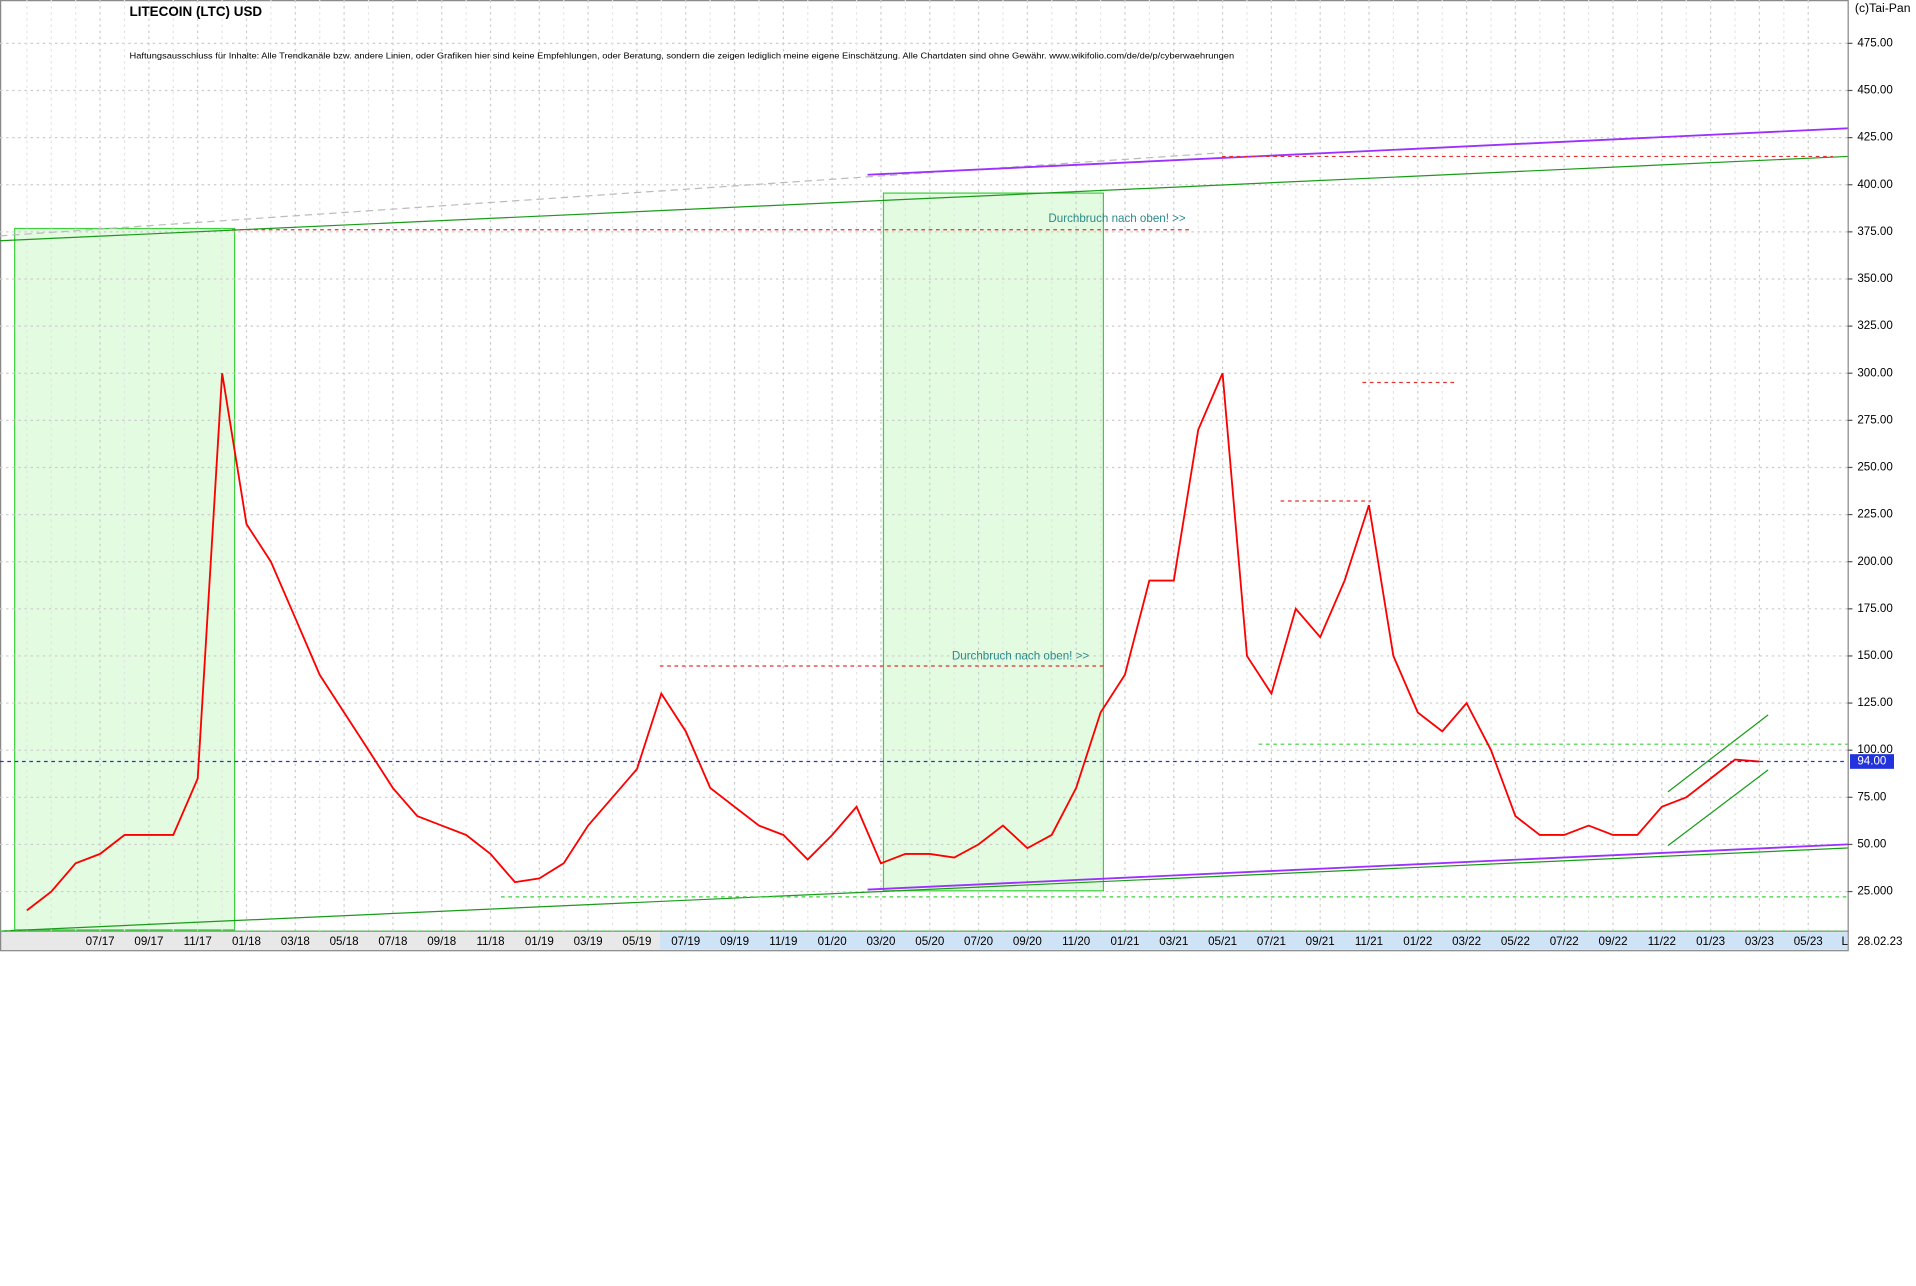 The height and width of the screenshot is (1286, 1916). Describe the element at coordinates (1871, 843) in the screenshot. I see `y-tick-label: 50.00` at that location.